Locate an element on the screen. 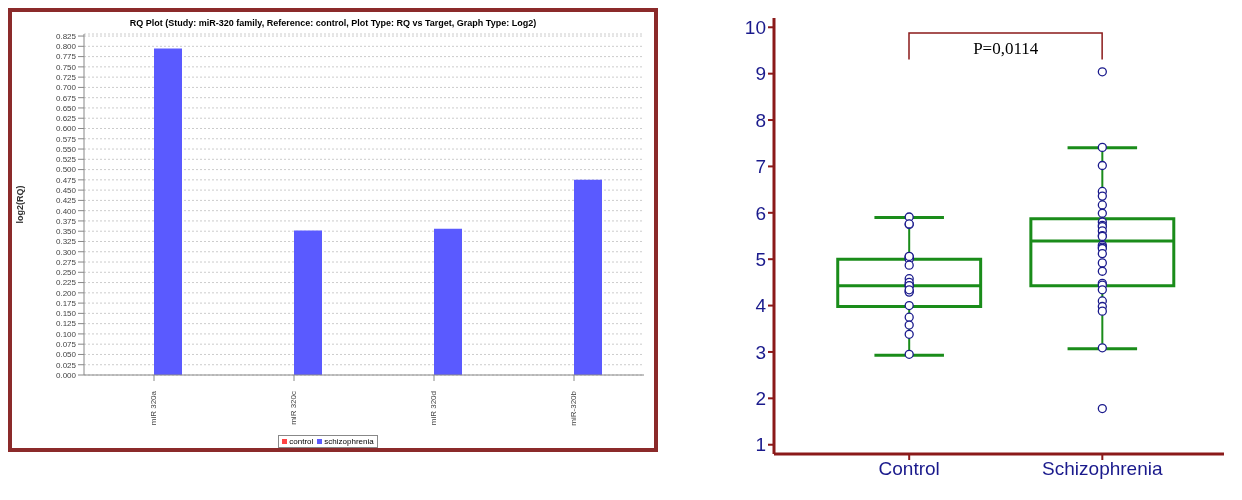 This screenshot has height=500, width=1242. y-tick-label: 0.125 is located at coordinates (66, 324).